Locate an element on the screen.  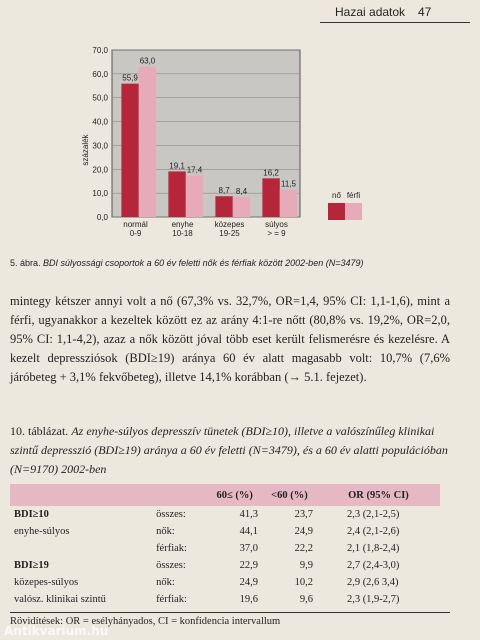
table-cell: 9,9 is located at coordinates (306, 565).